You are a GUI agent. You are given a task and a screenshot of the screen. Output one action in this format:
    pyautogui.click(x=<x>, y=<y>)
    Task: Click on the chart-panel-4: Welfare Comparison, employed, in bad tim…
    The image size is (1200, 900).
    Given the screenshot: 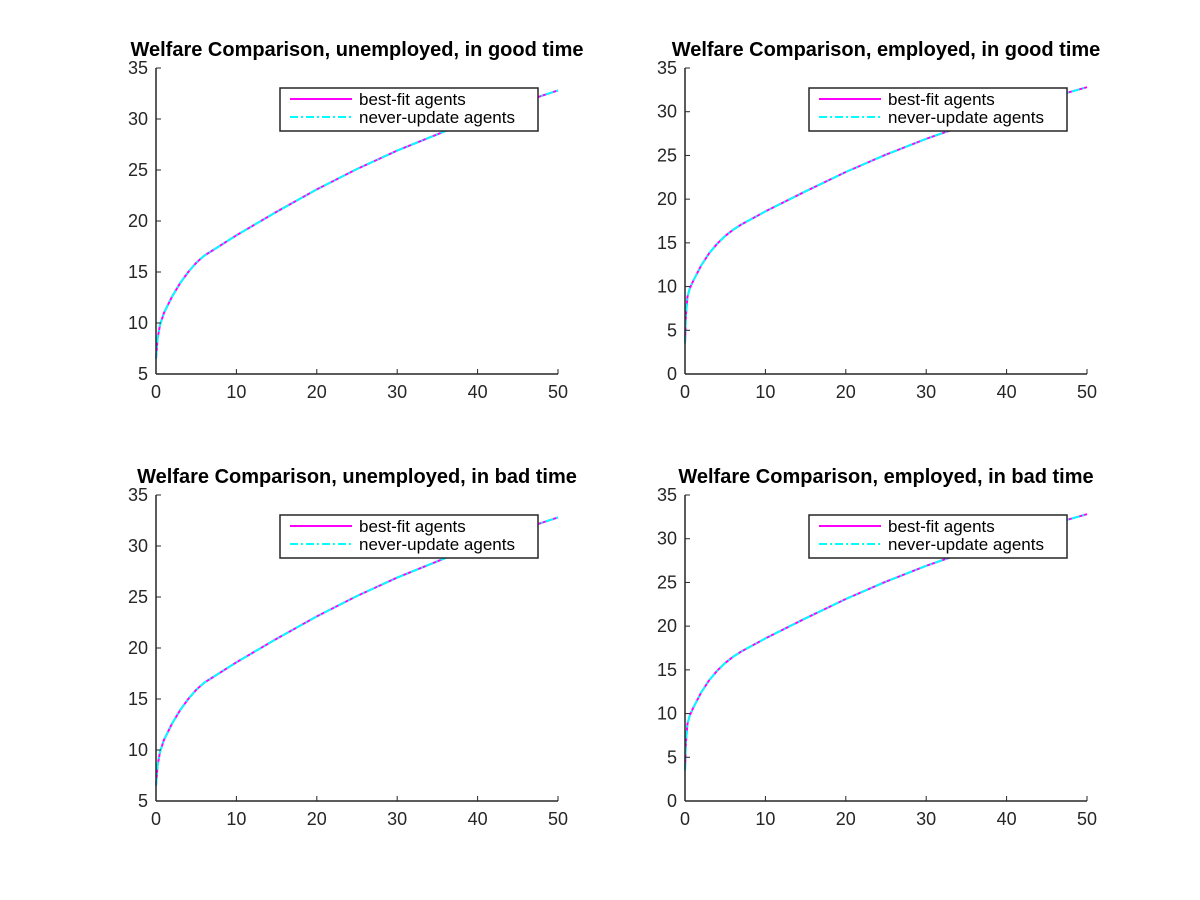 What is the action you would take?
    pyautogui.click(x=877, y=647)
    